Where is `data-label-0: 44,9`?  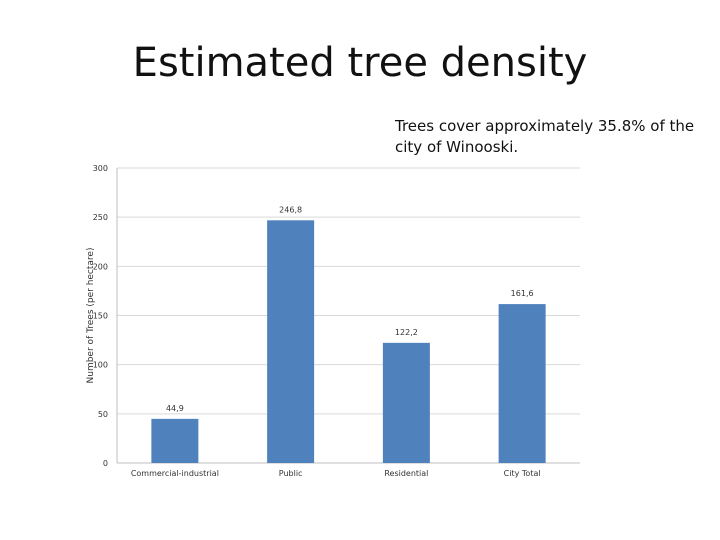
data-label-0: 44,9 is located at coordinates (175, 408).